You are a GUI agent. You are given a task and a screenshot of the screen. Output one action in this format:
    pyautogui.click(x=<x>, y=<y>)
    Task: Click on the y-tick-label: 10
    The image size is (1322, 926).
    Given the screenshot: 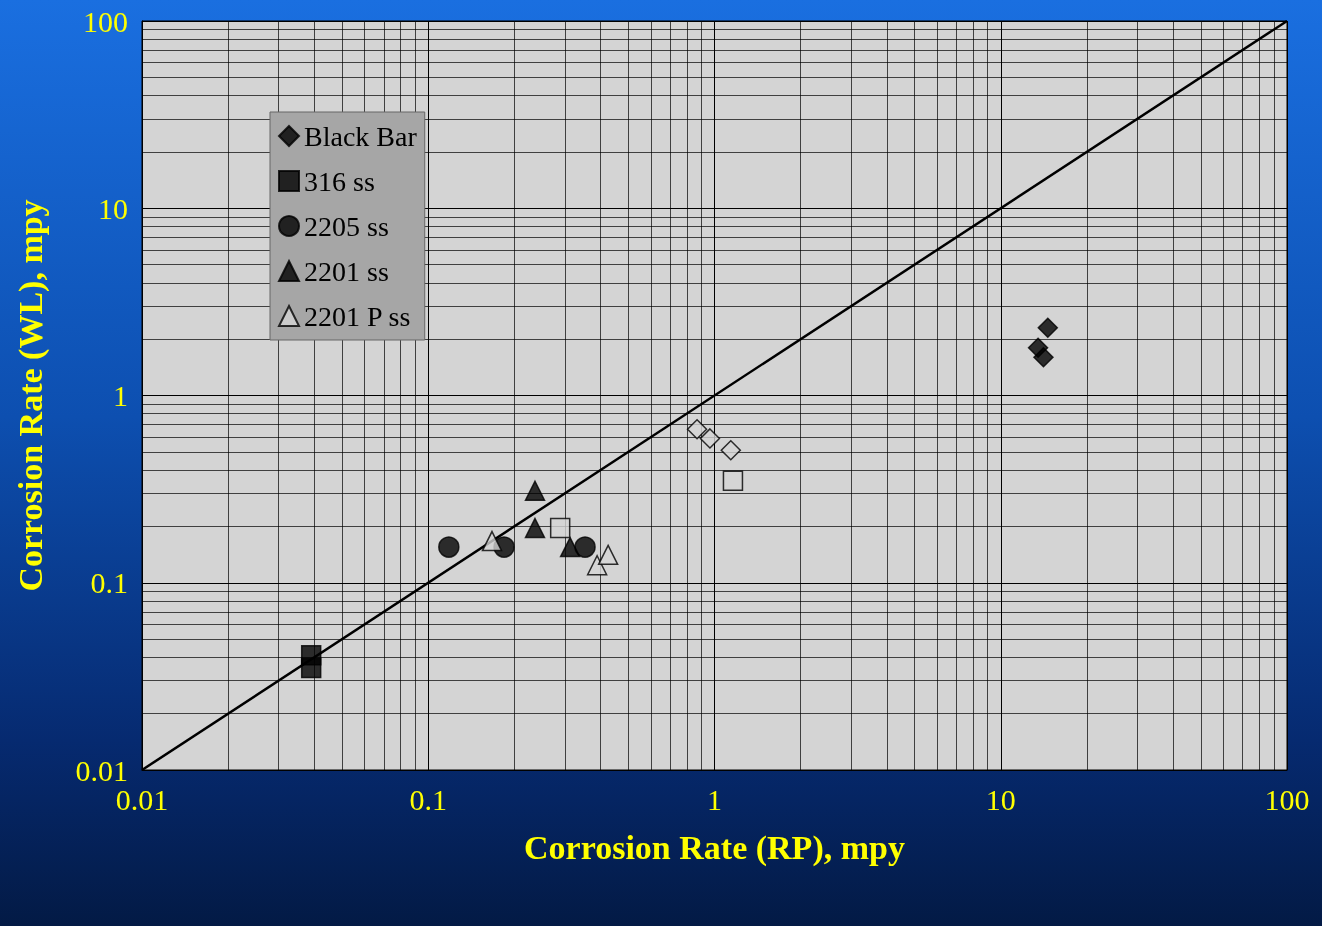 What is the action you would take?
    pyautogui.click(x=113, y=208)
    